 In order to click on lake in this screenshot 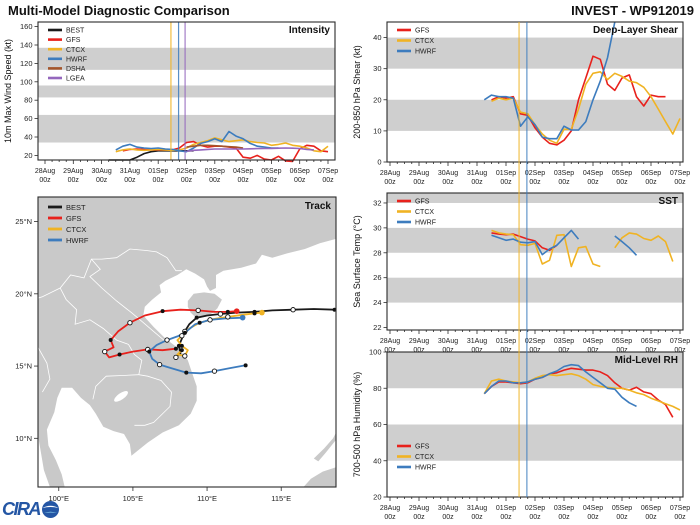, I will do `click(121, 396)`.